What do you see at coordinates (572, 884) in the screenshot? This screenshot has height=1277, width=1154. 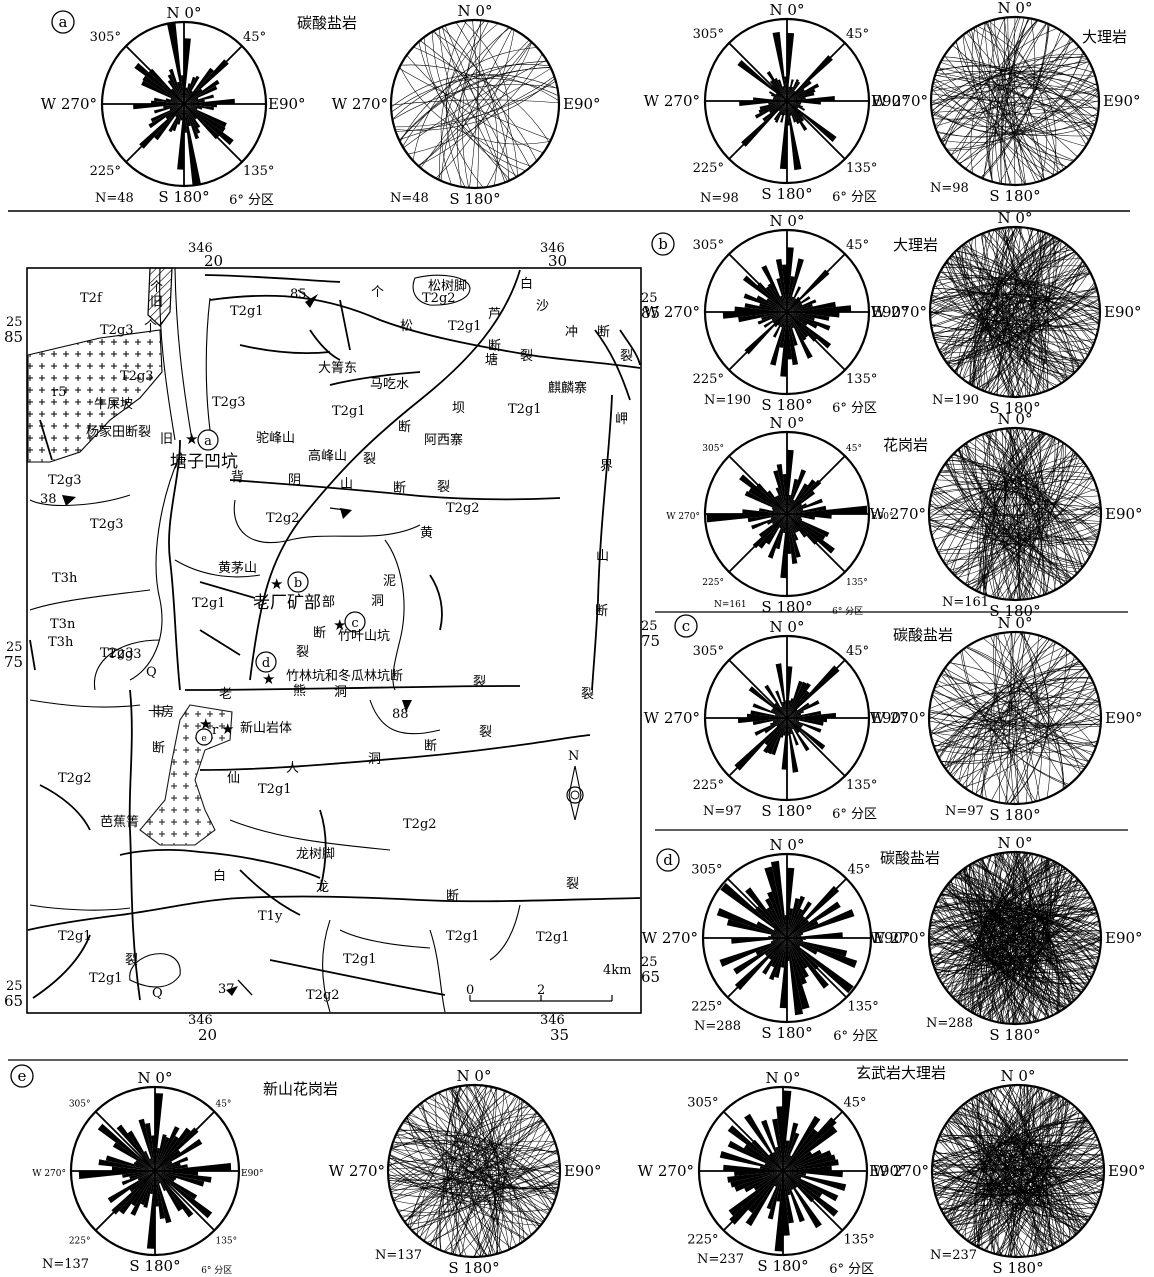 I see `fault-char: 裂` at bounding box center [572, 884].